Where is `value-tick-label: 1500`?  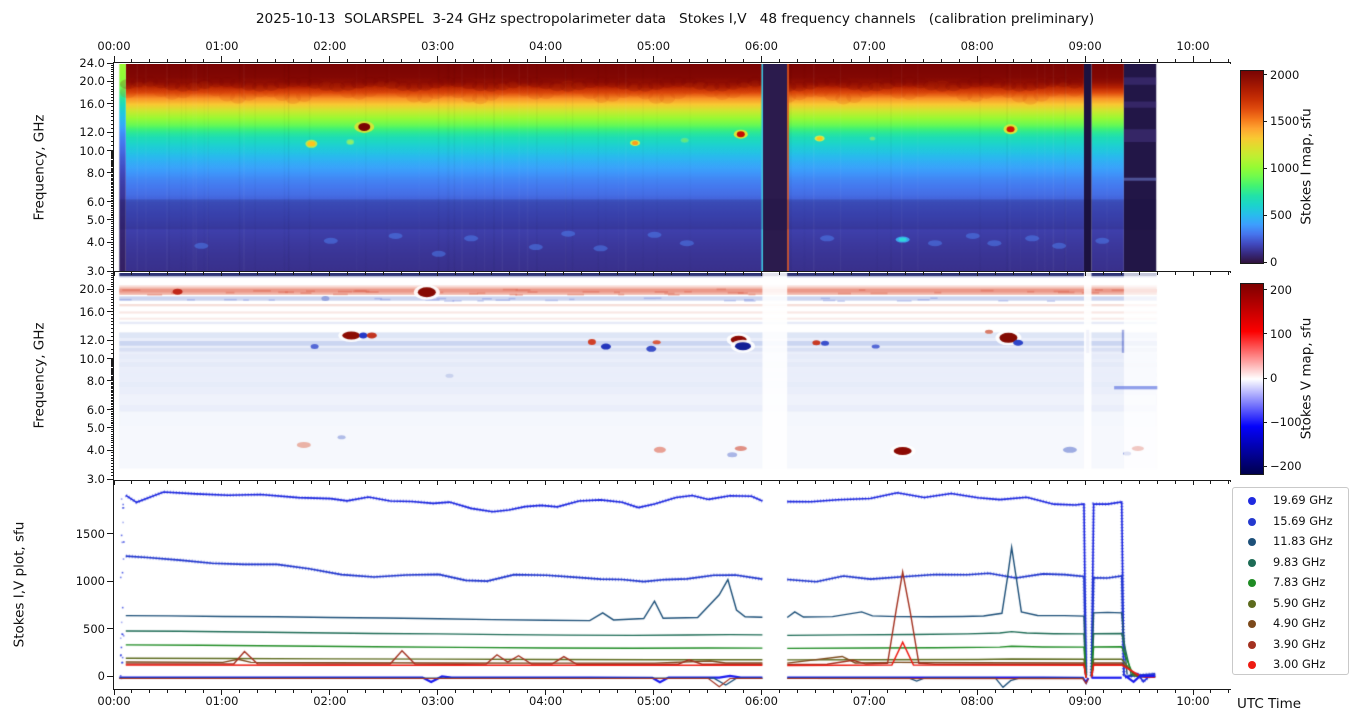
value-tick-label: 1500 is located at coordinates (90, 533).